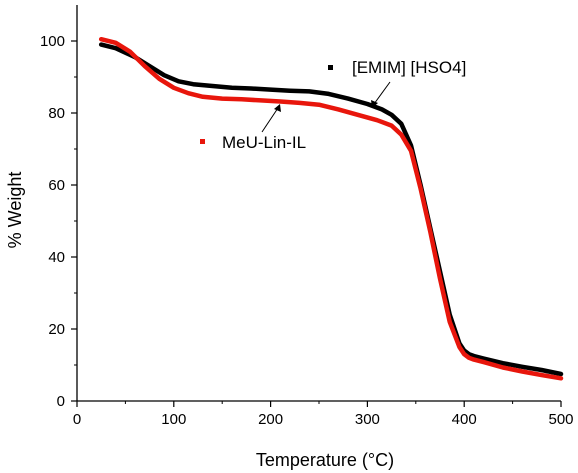 Image resolution: width=578 pixels, height=473 pixels. What do you see at coordinates (77, 419) in the screenshot?
I see `x-tick-label: 0` at bounding box center [77, 419].